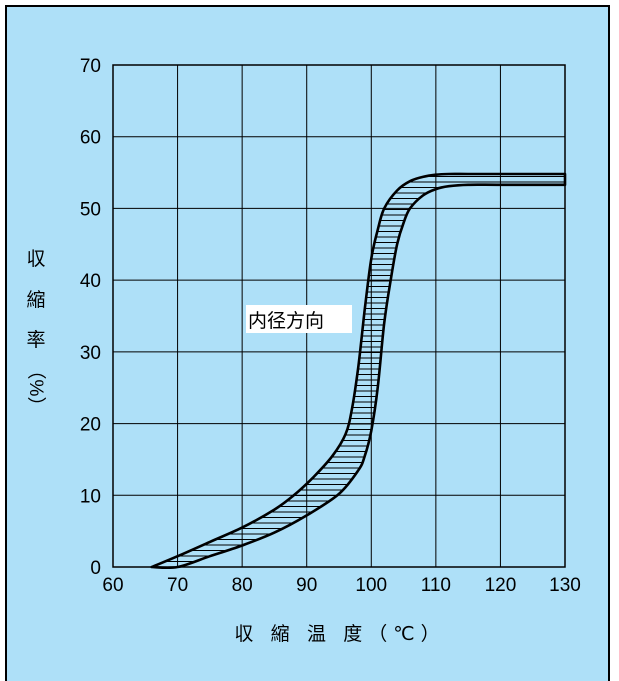  I want to click on x-tick-label: 130, so click(565, 585).